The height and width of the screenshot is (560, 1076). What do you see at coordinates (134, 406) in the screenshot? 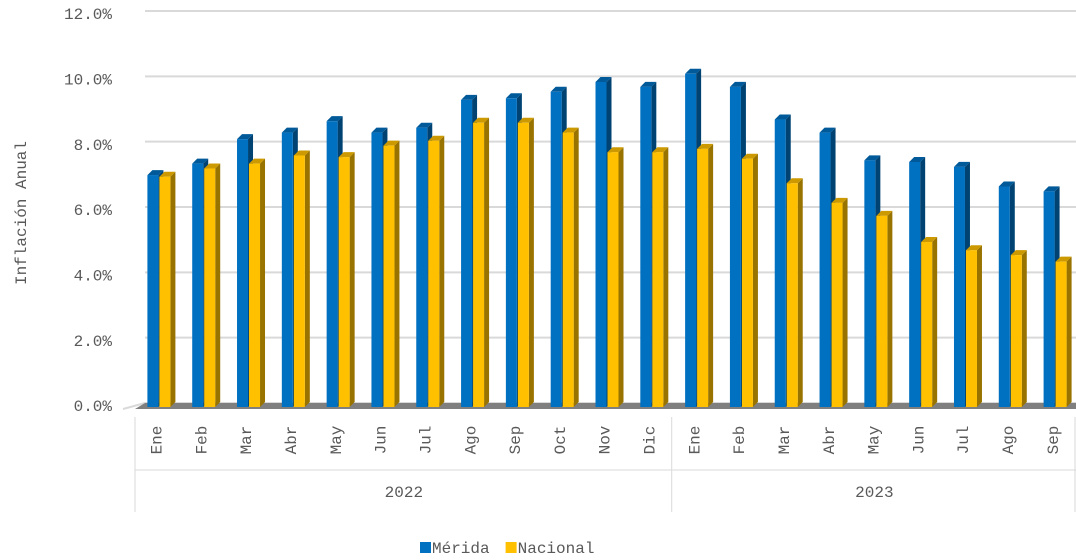
I see `axis-line` at bounding box center [134, 406].